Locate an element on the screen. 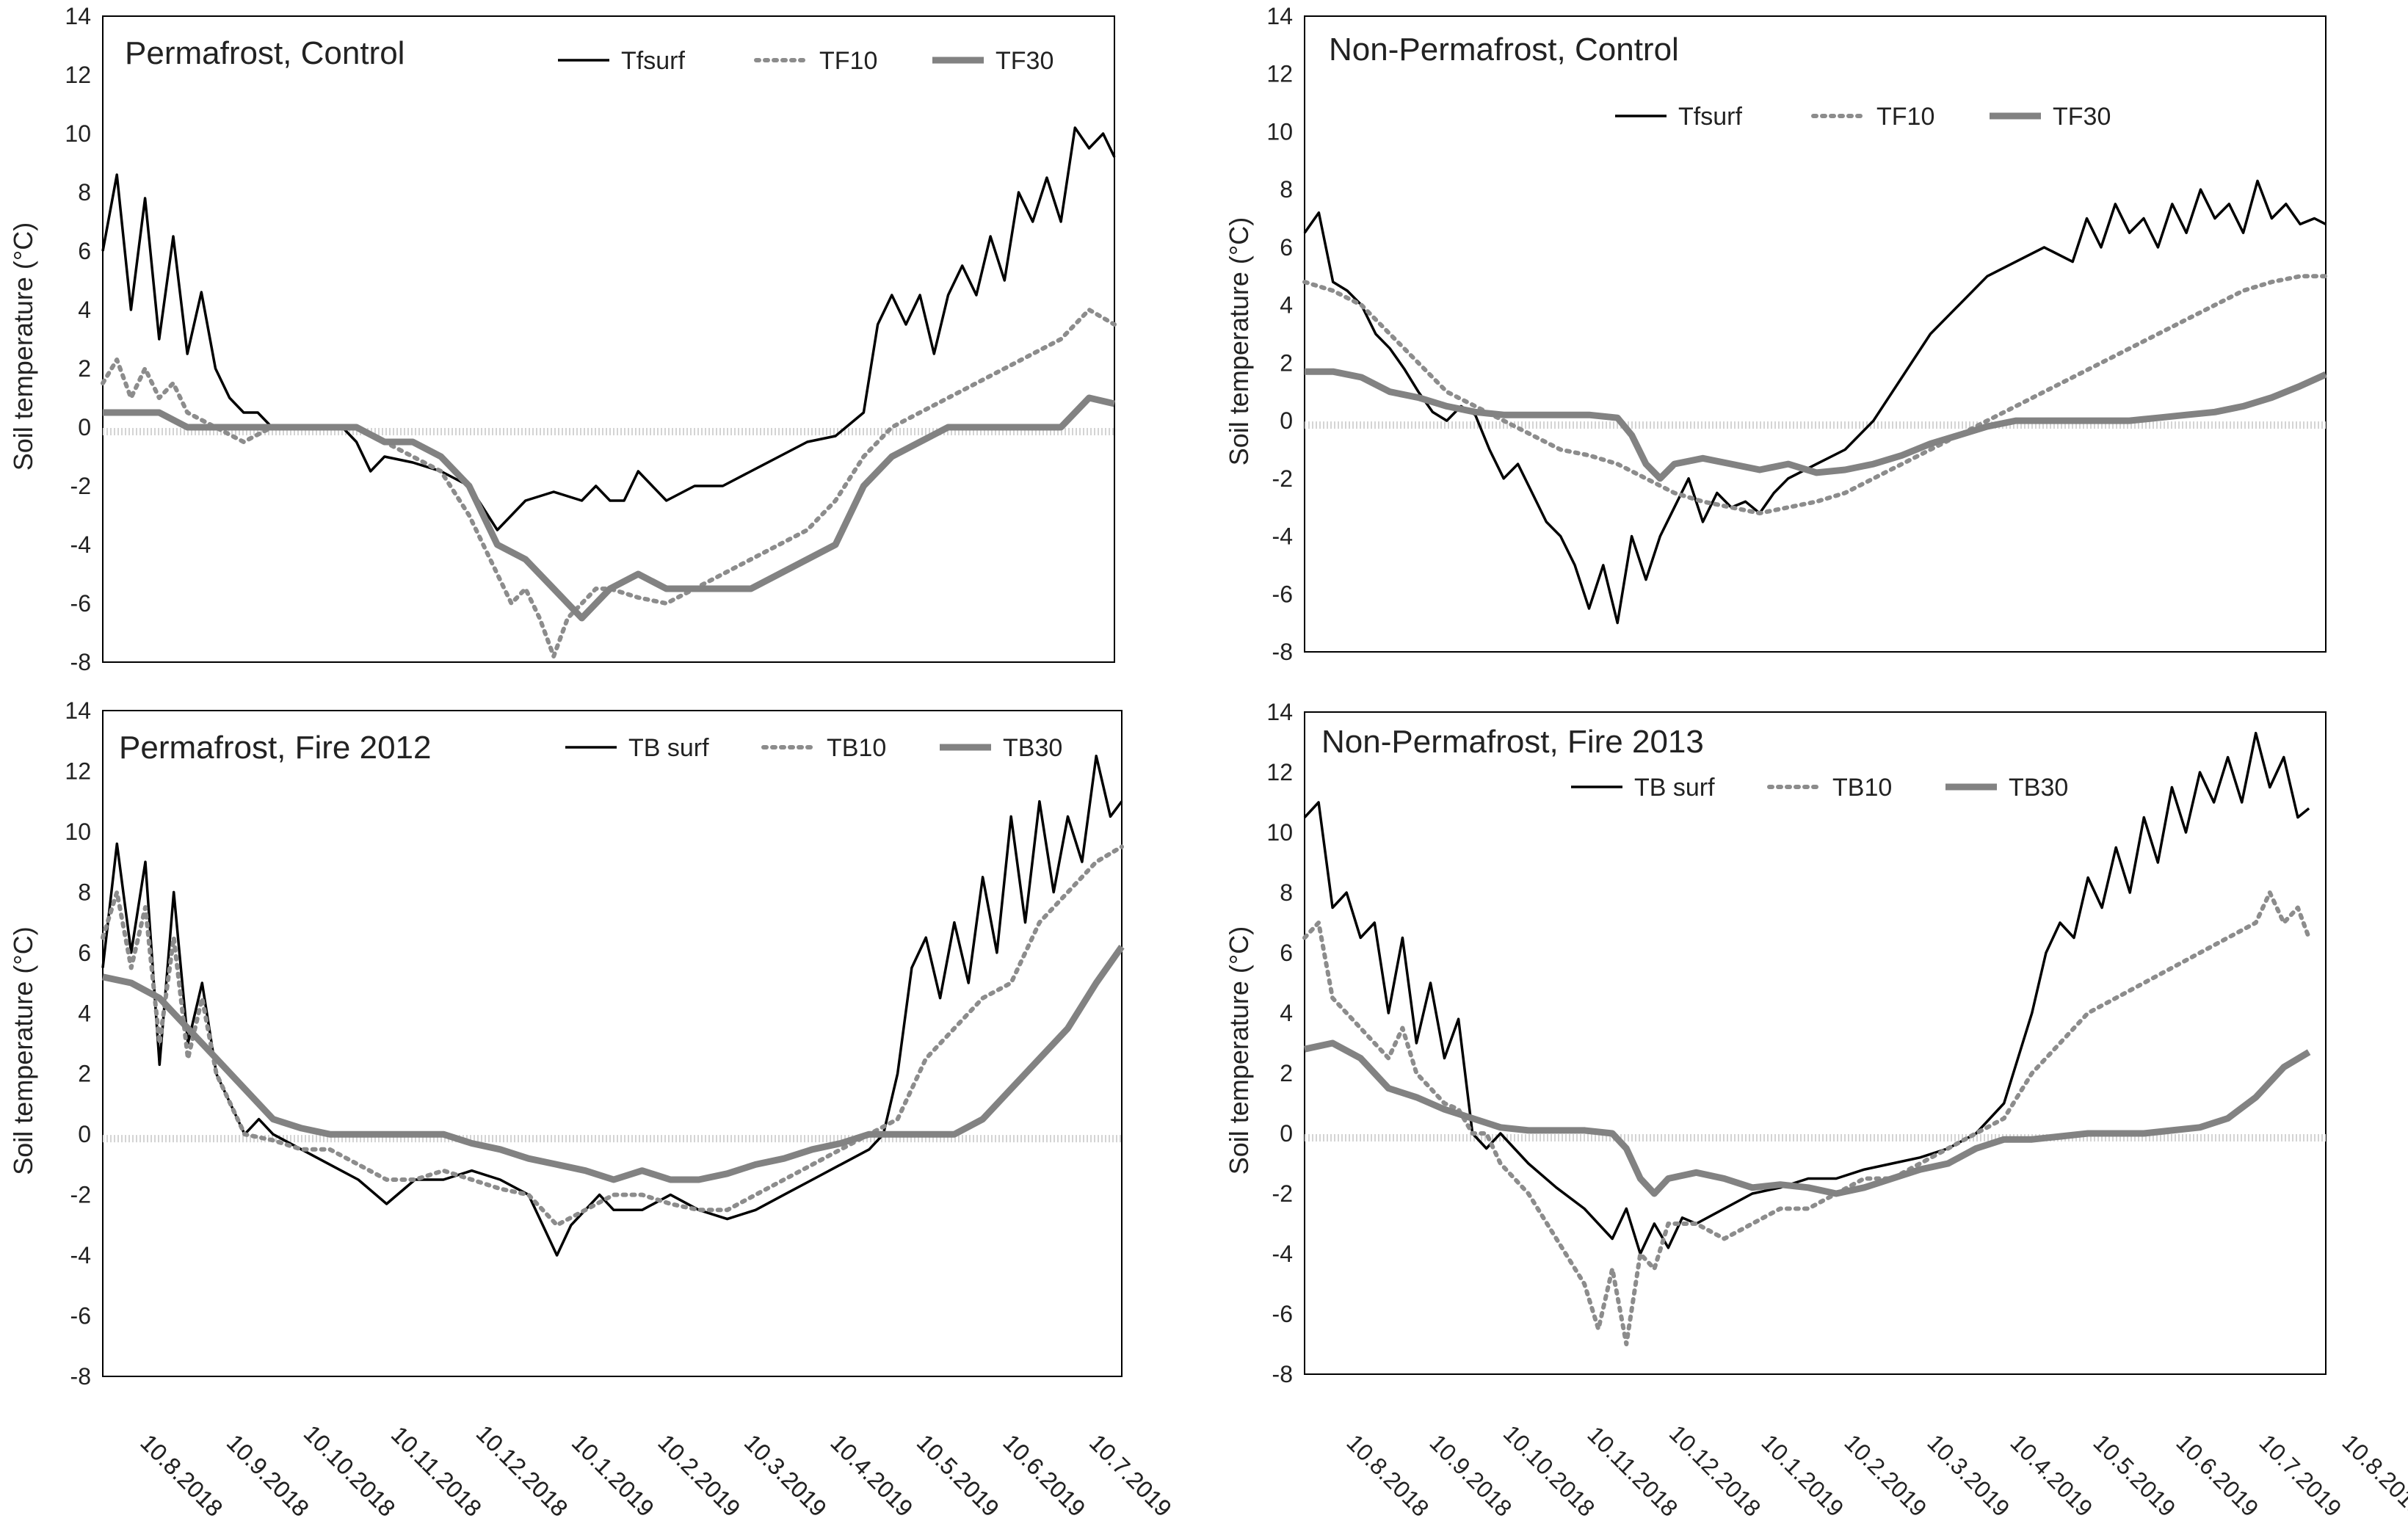  panel-title: Permafrost, Fire 2012 is located at coordinates (275, 748).